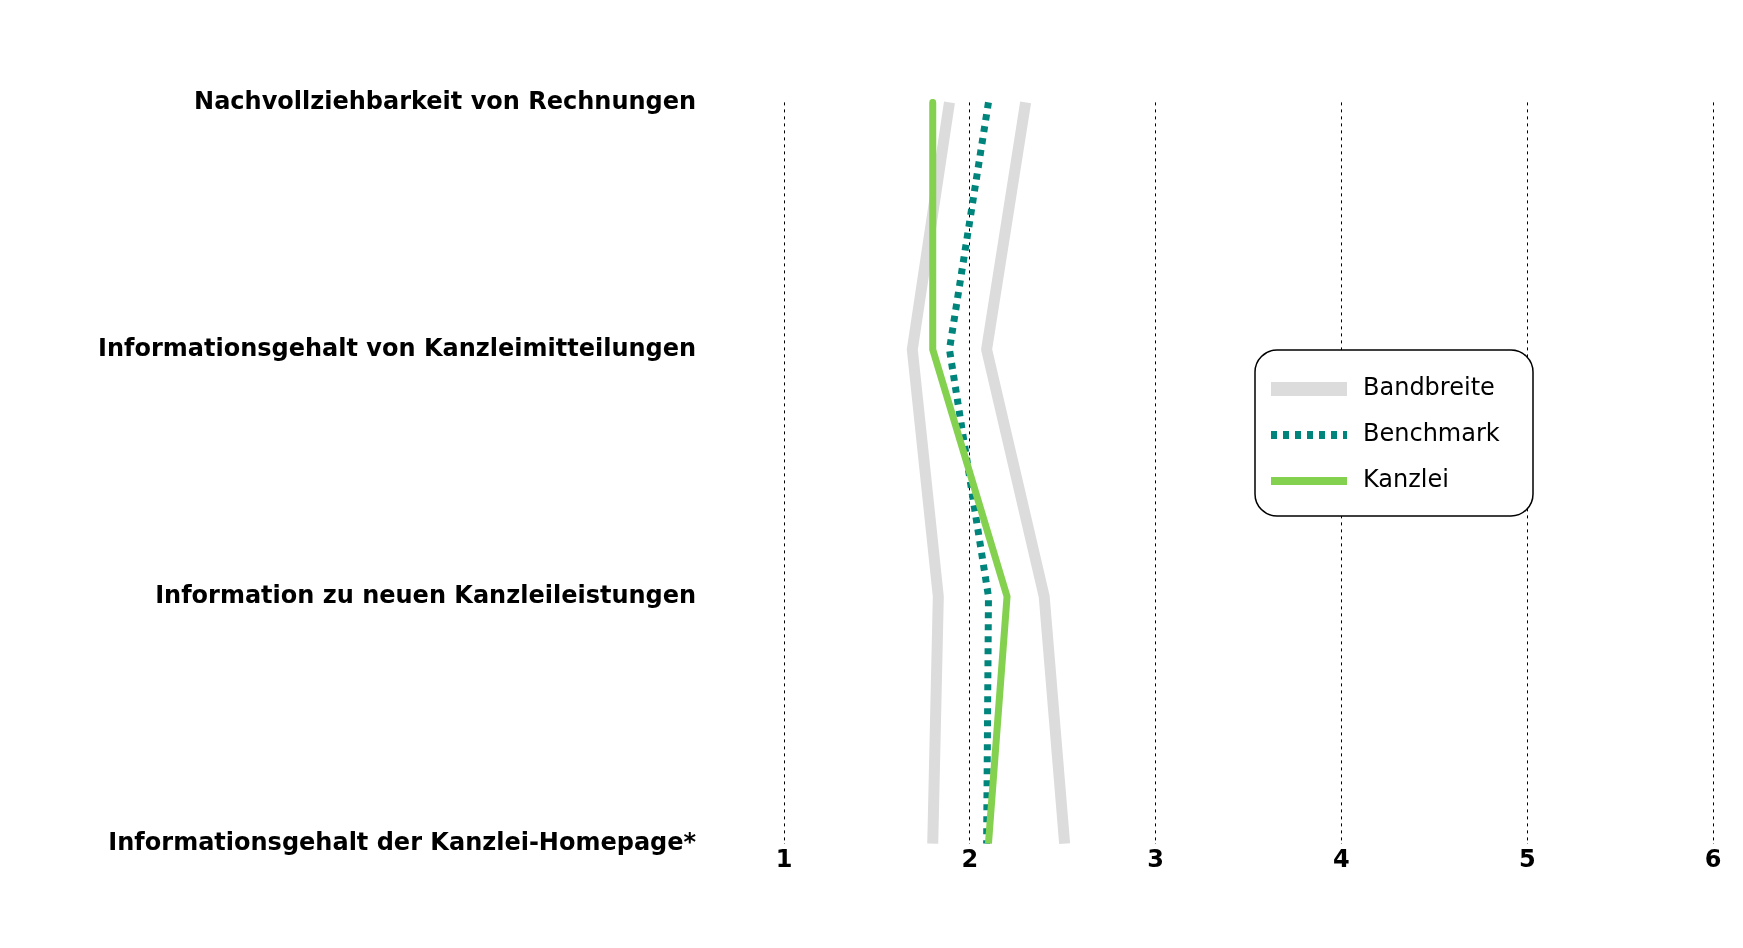  Describe the element at coordinates (970, 859) in the screenshot. I see `x-tick-label: 2` at that location.